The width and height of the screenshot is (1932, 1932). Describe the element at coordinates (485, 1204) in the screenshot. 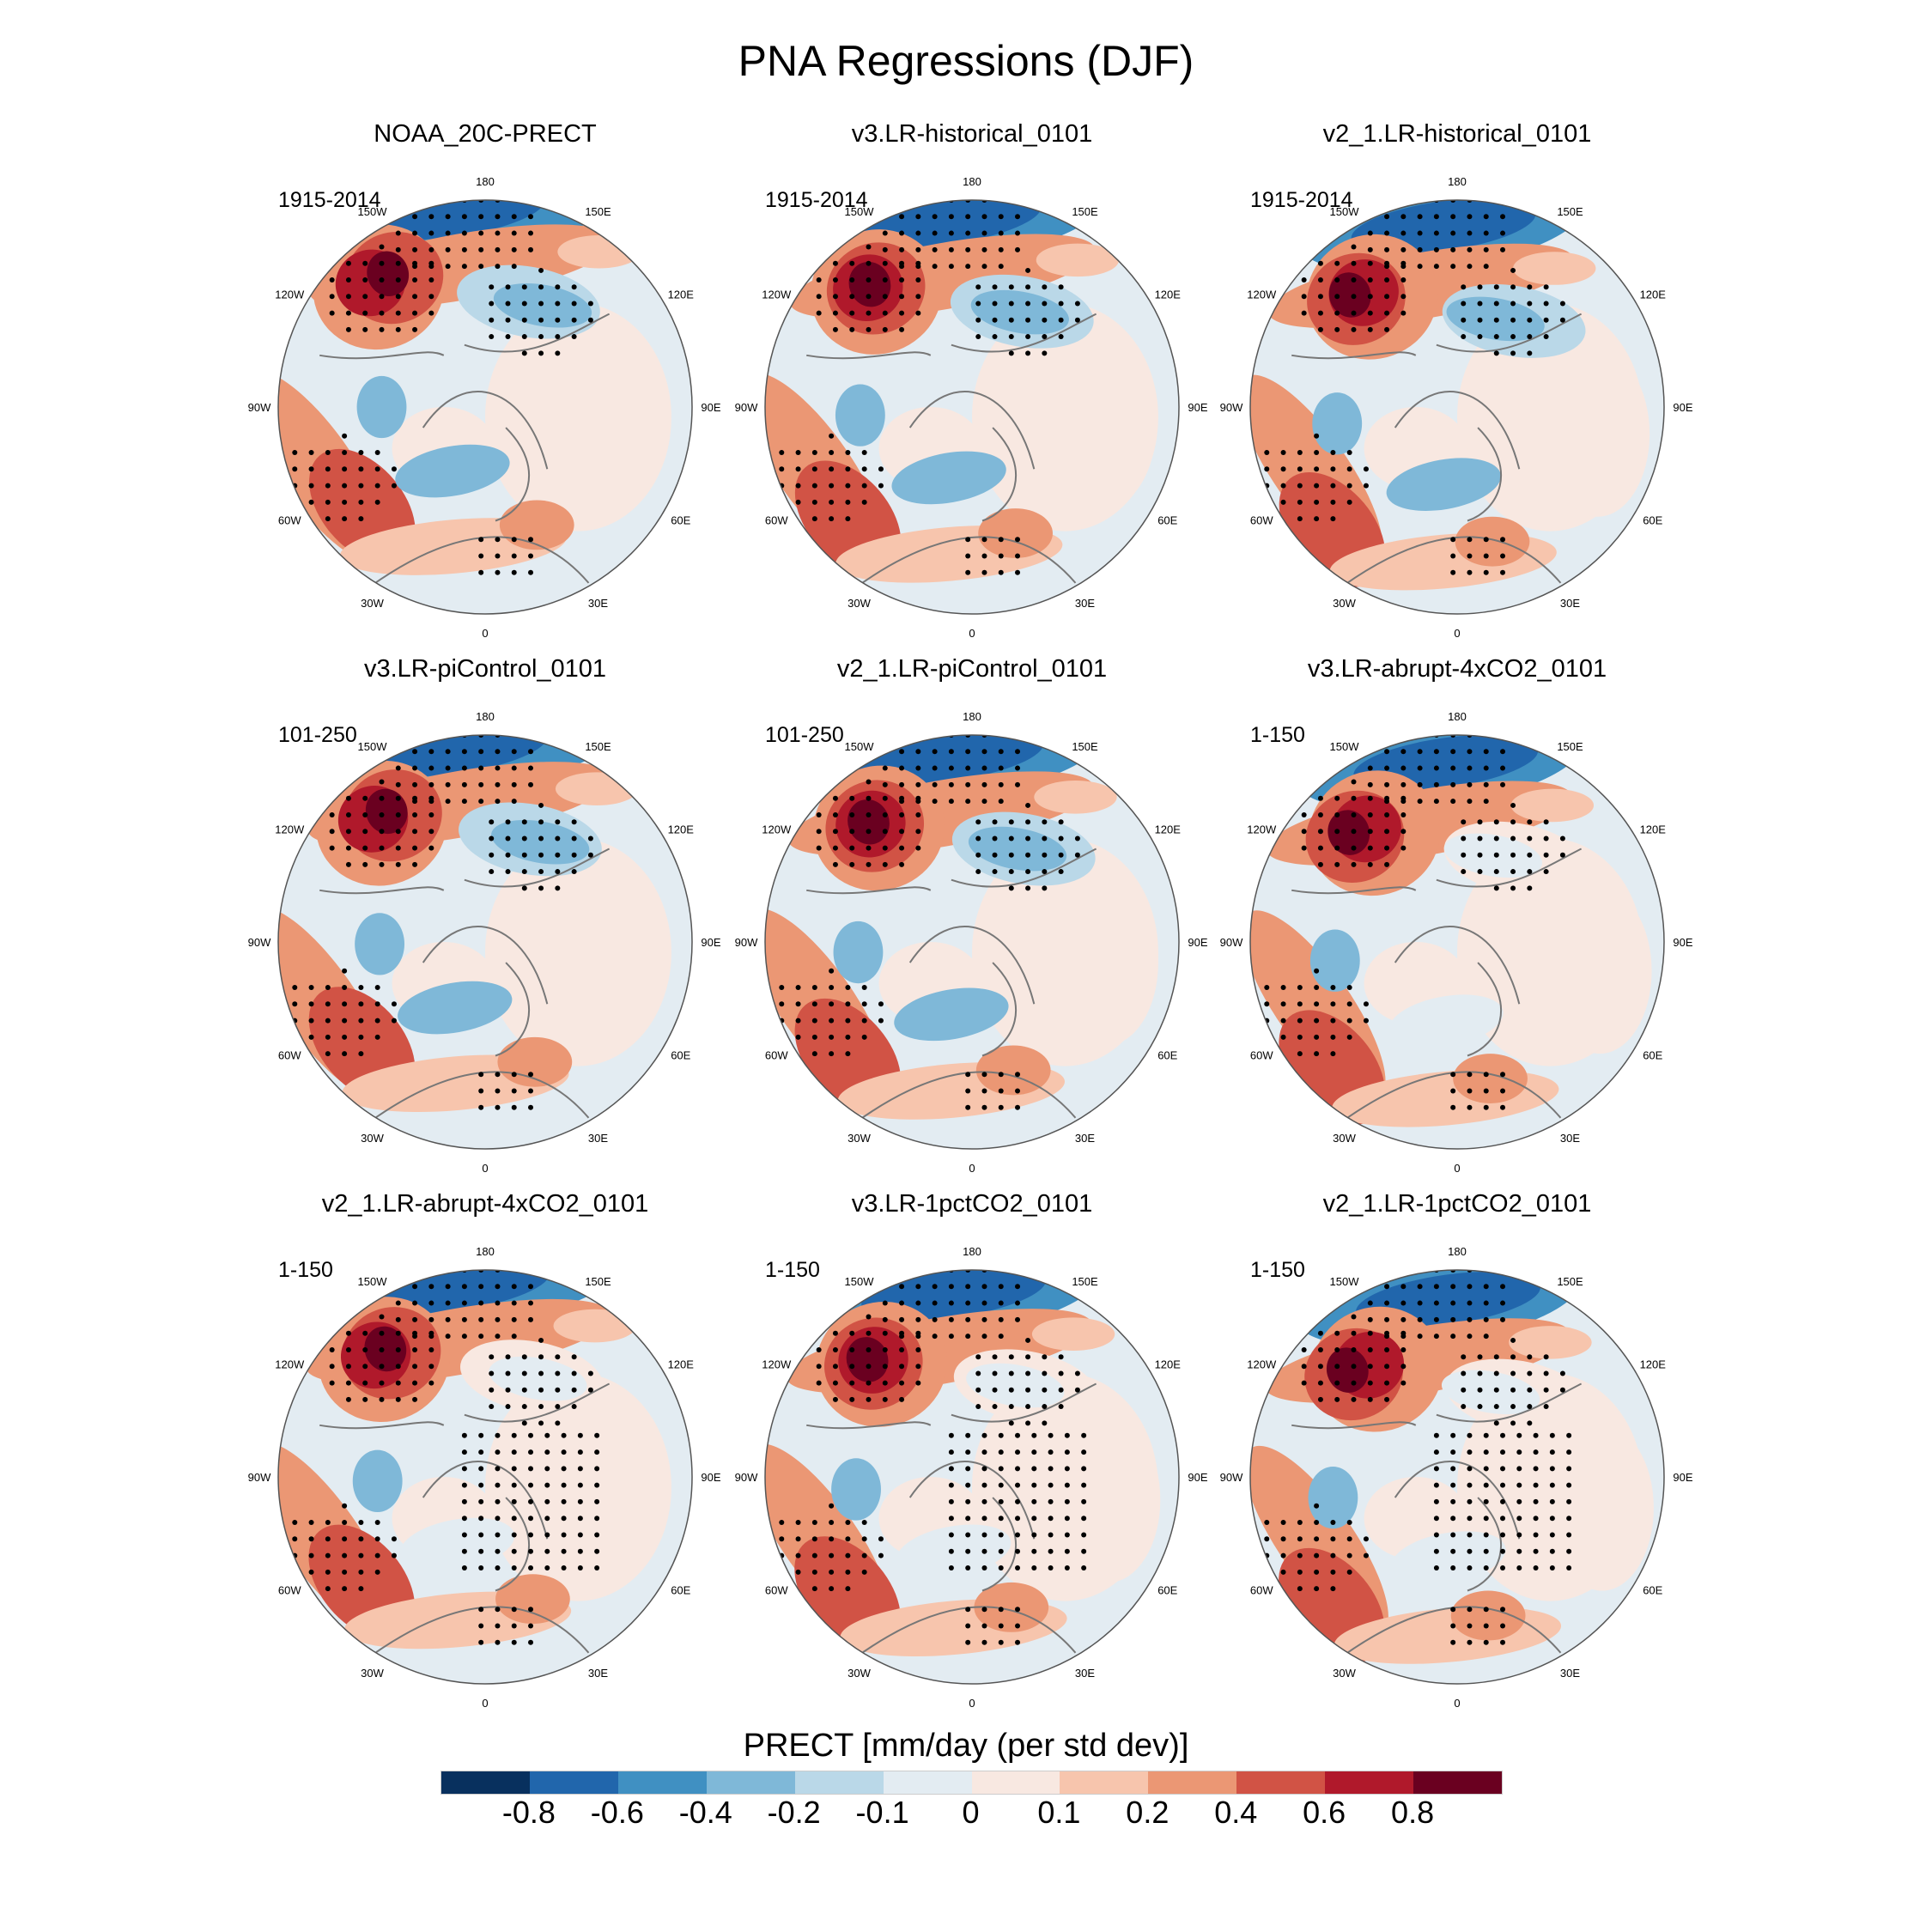

I see `panel-title: v2_1.LR-abrupt-4xCO2_0101` at that location.